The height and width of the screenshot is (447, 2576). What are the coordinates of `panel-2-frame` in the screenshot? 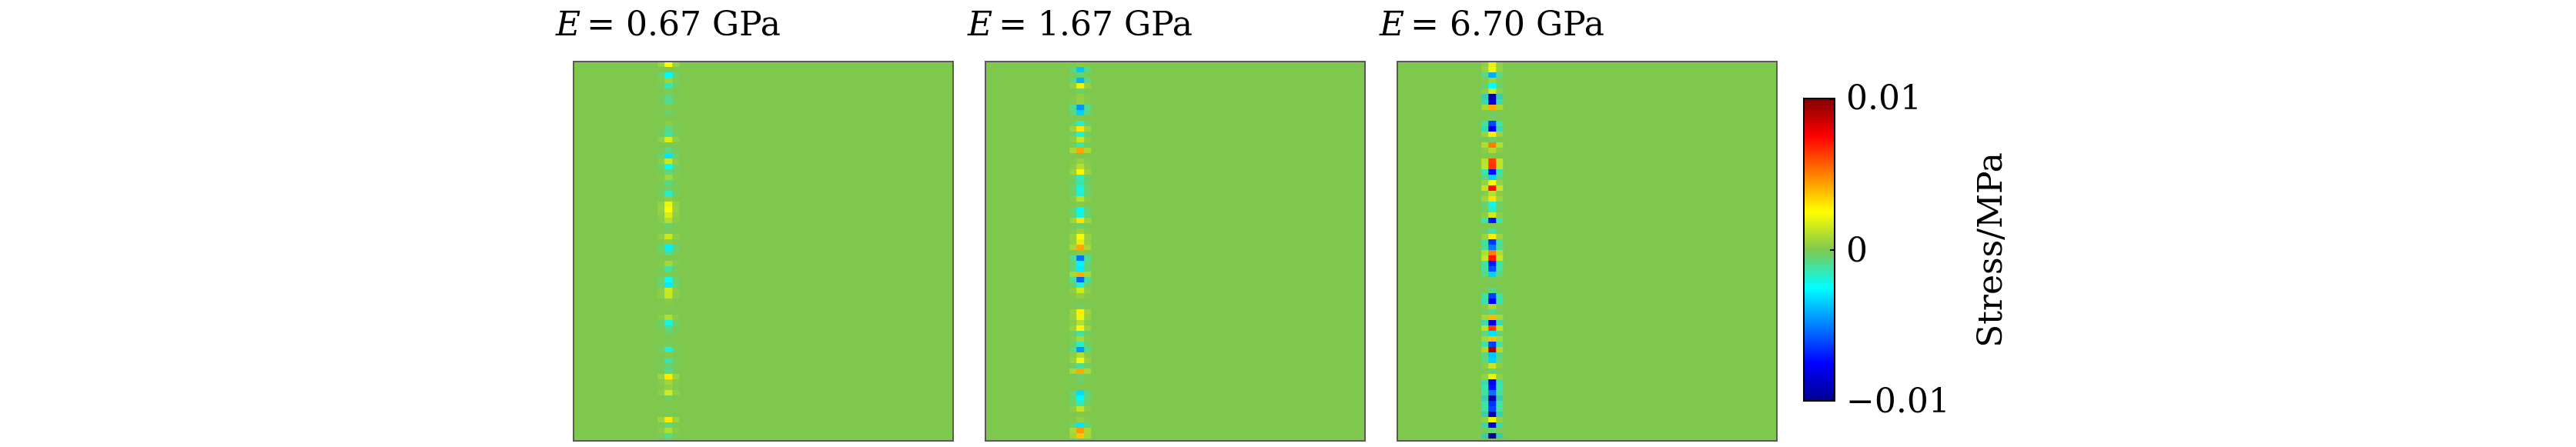 It's located at (1175, 252).